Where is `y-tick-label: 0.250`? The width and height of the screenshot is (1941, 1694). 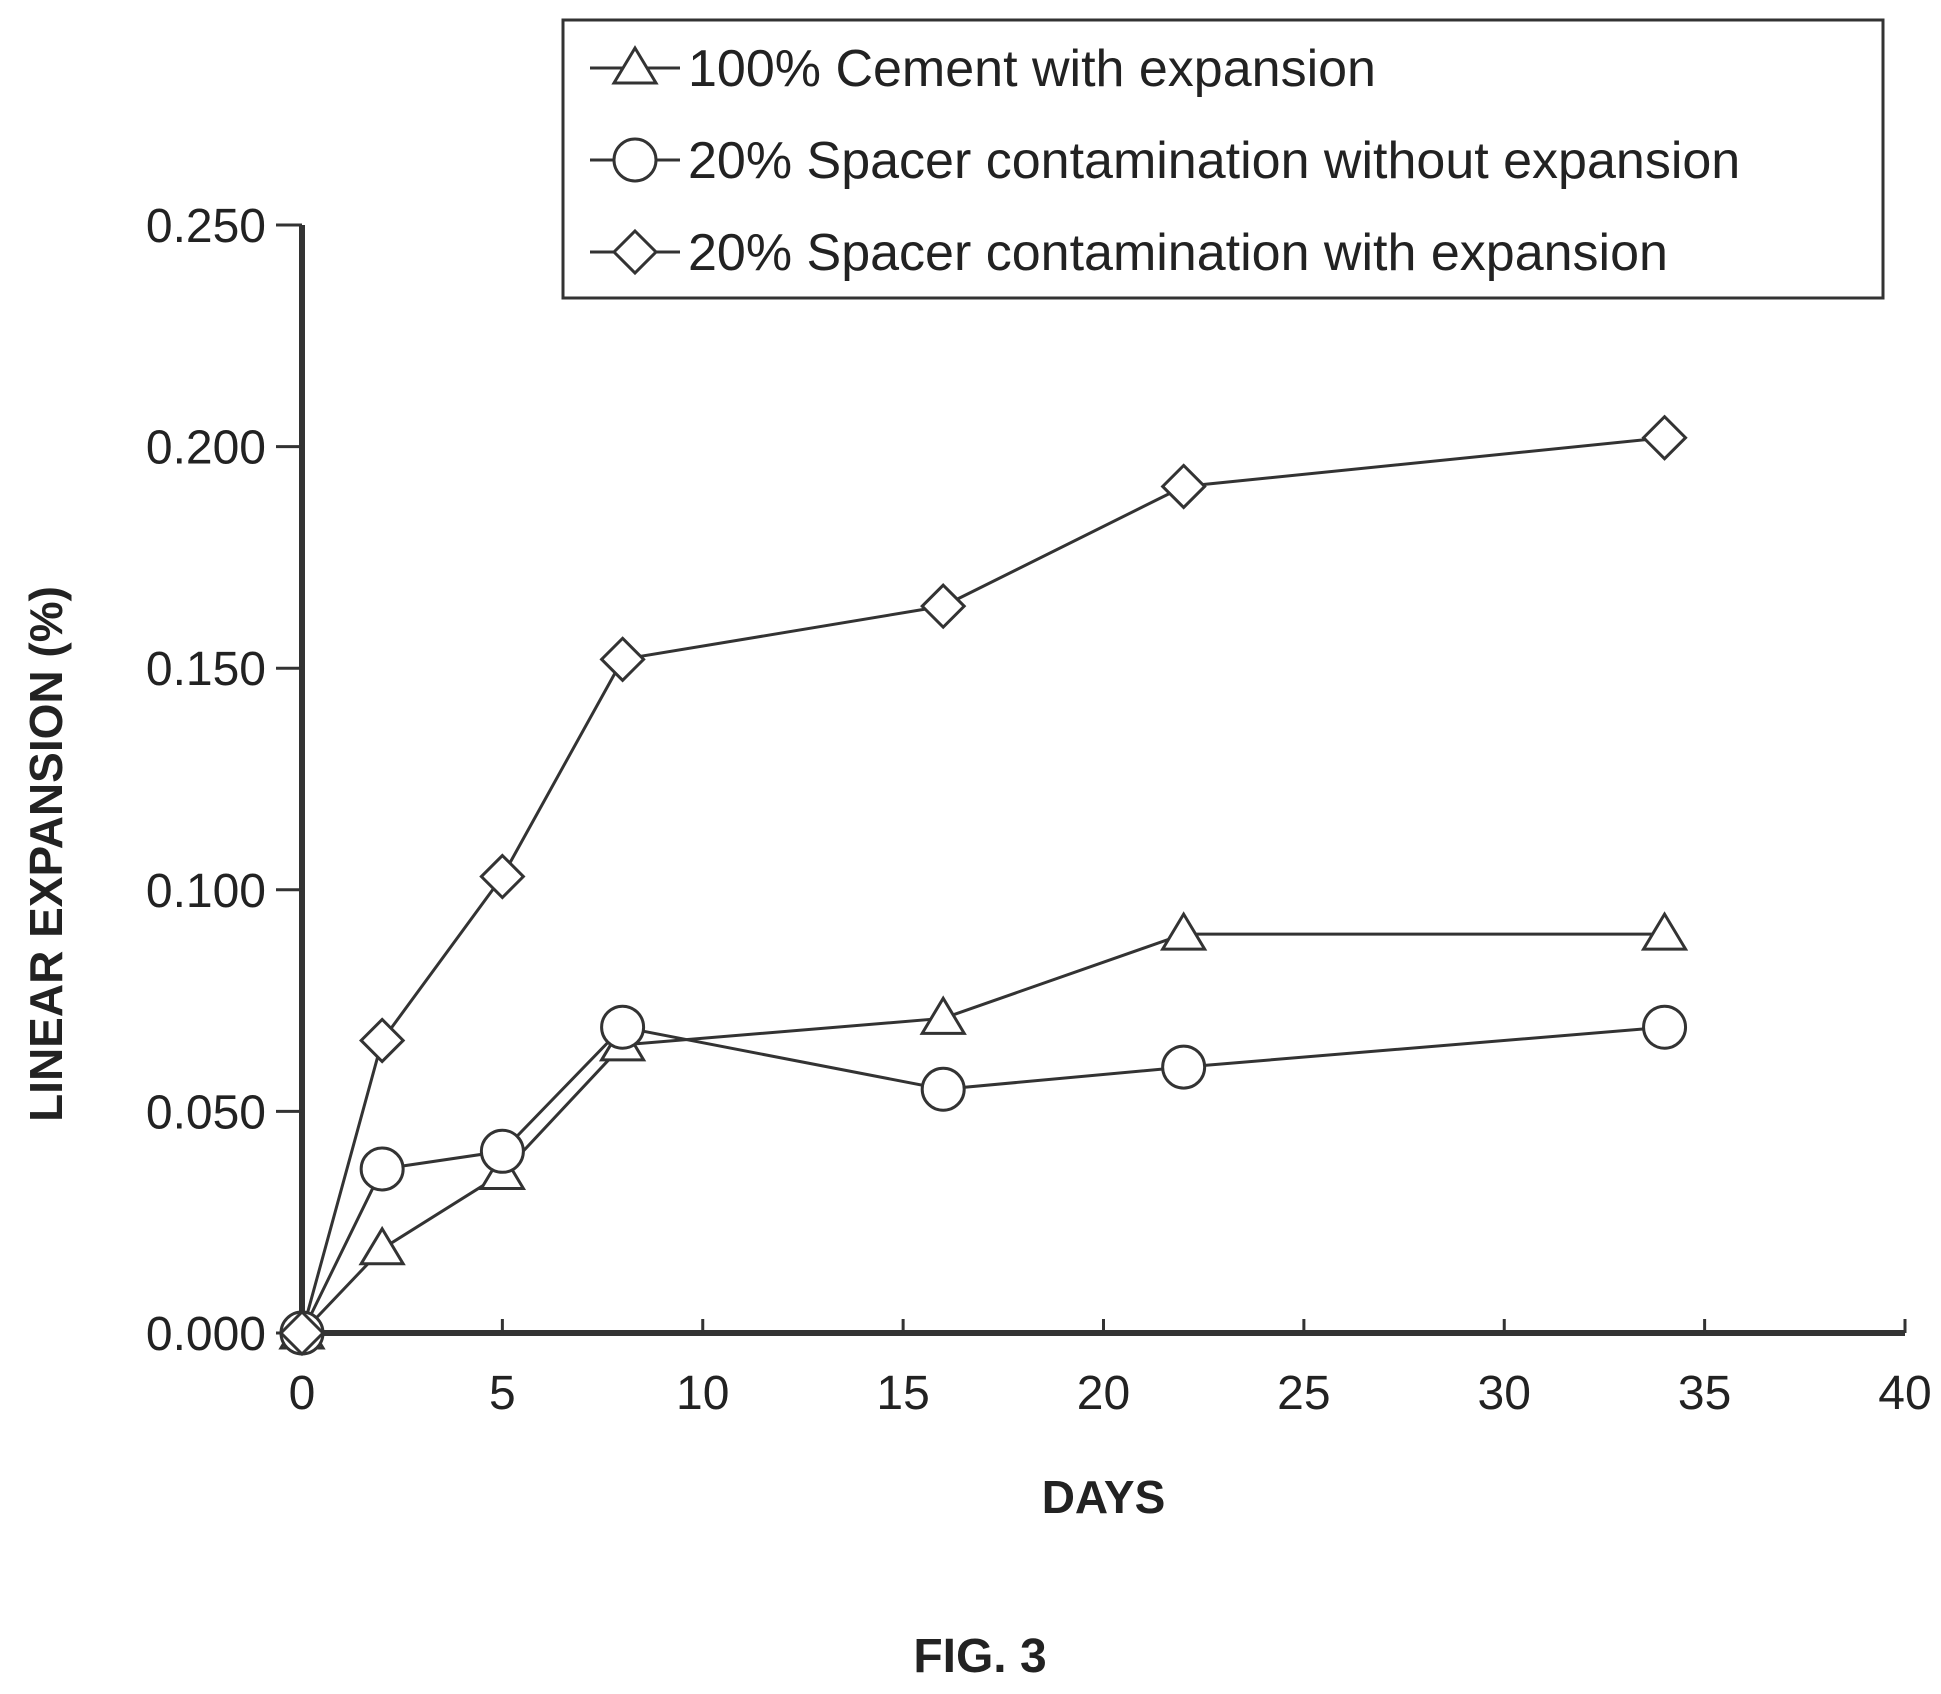
y-tick-label: 0.250 is located at coordinates (206, 226).